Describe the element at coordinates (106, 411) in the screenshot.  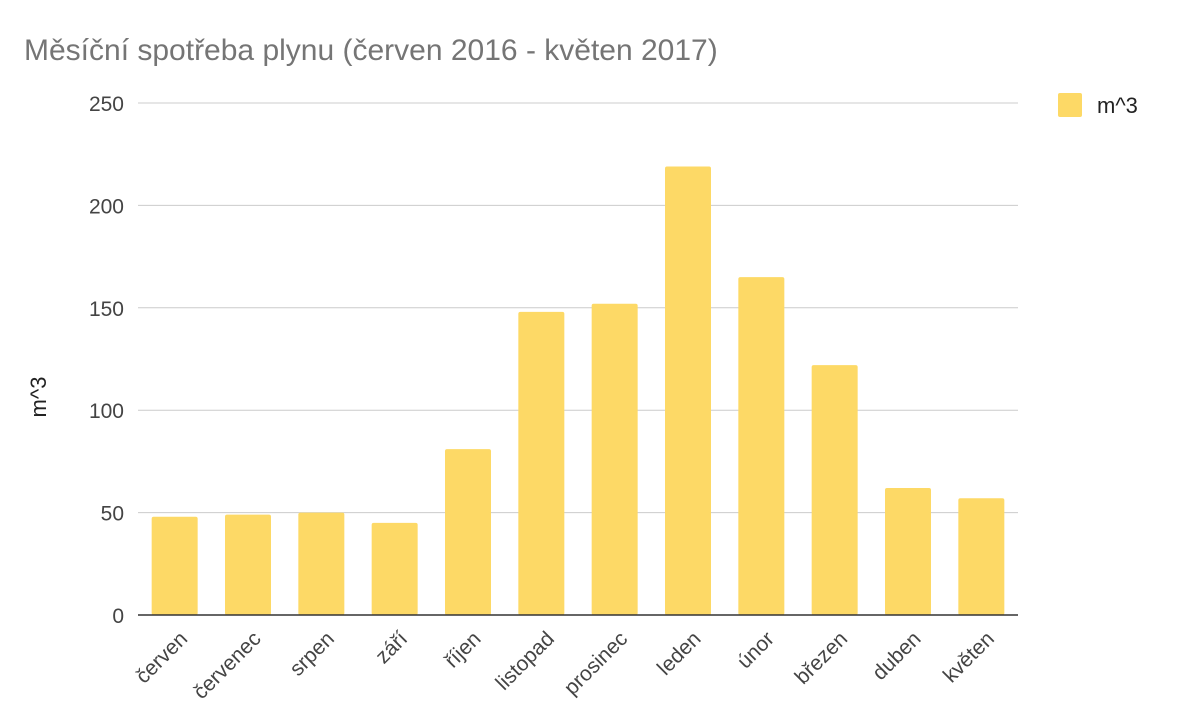
I see `y-tick-label: 100` at that location.